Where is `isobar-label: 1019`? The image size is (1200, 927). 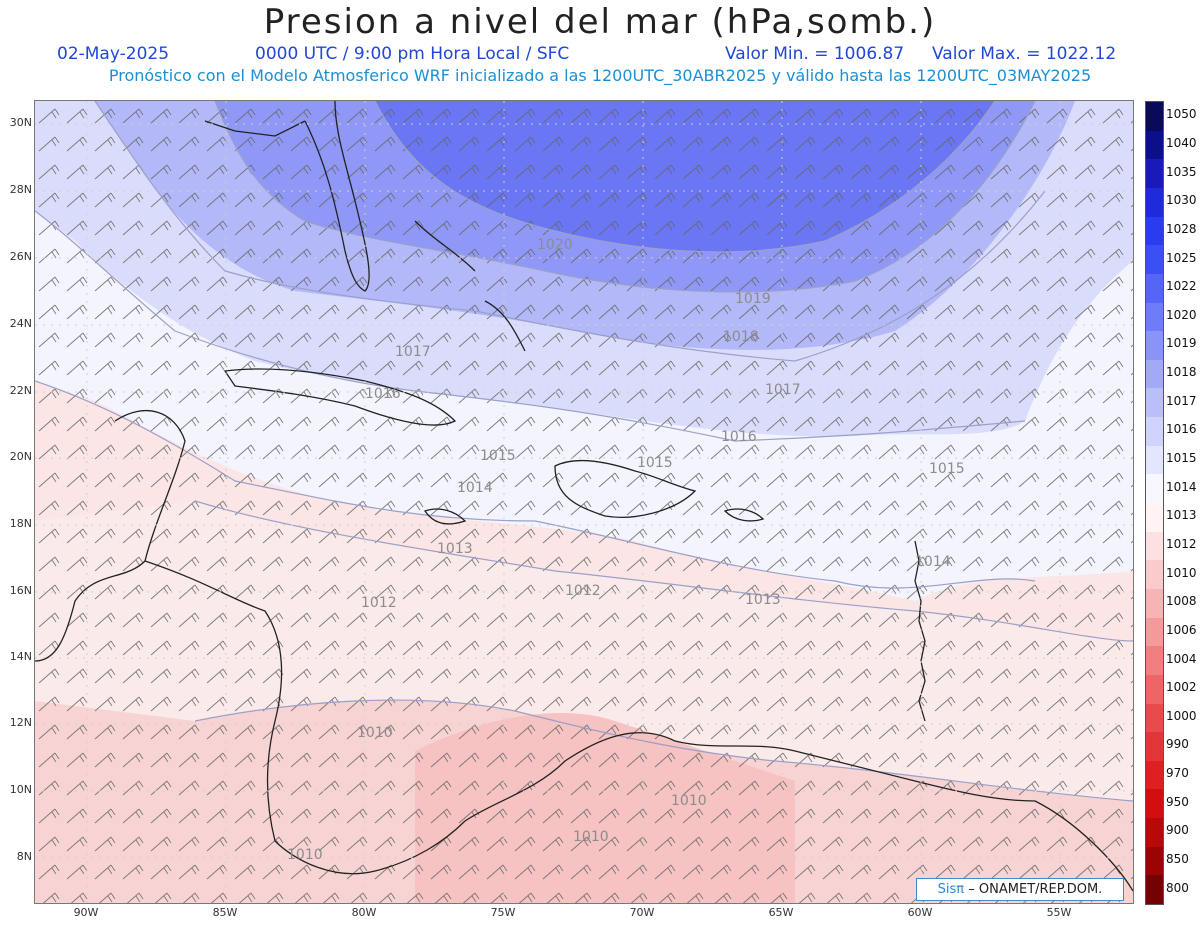
isobar-label: 1019 is located at coordinates (753, 299).